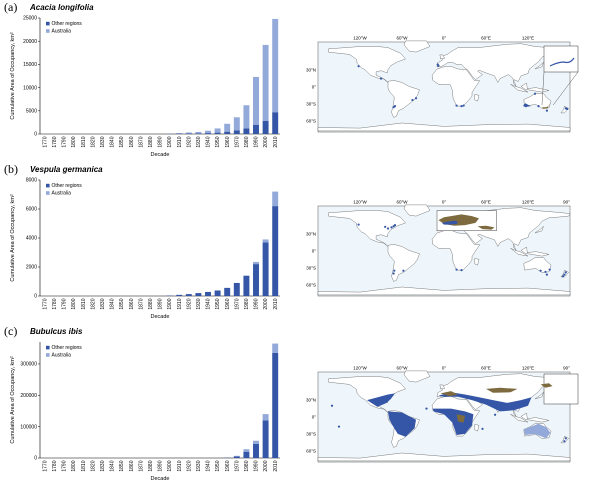  Describe the element at coordinates (67, 348) in the screenshot. I see `legend-label-other-regions: Other regions` at that location.